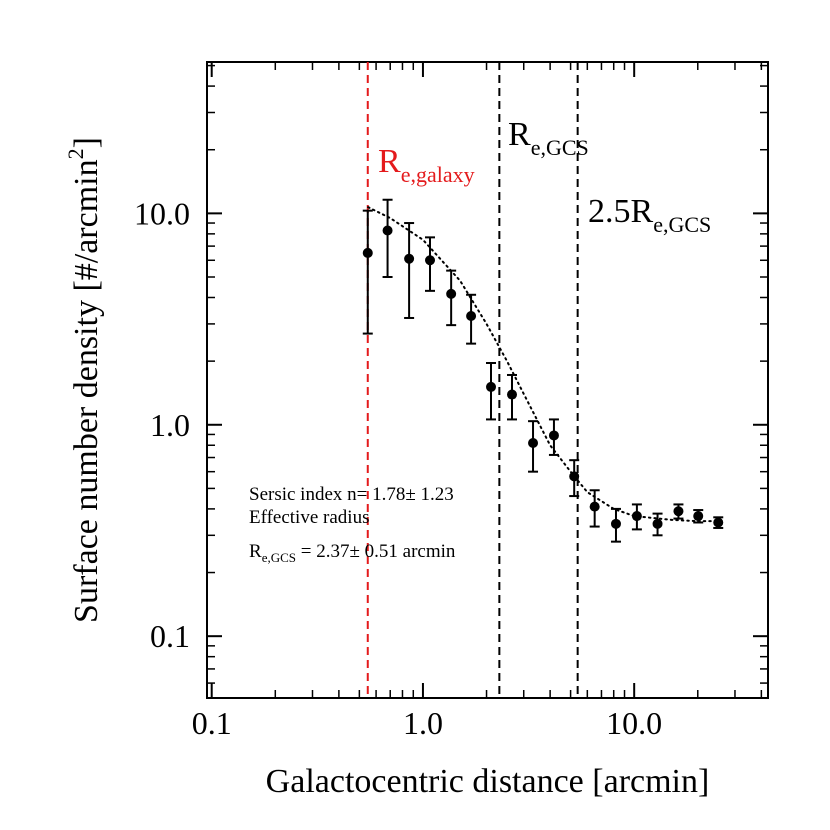 This screenshot has height=830, width=830. Describe the element at coordinates (212, 723) in the screenshot. I see `x-tick-label: 0.1` at that location.